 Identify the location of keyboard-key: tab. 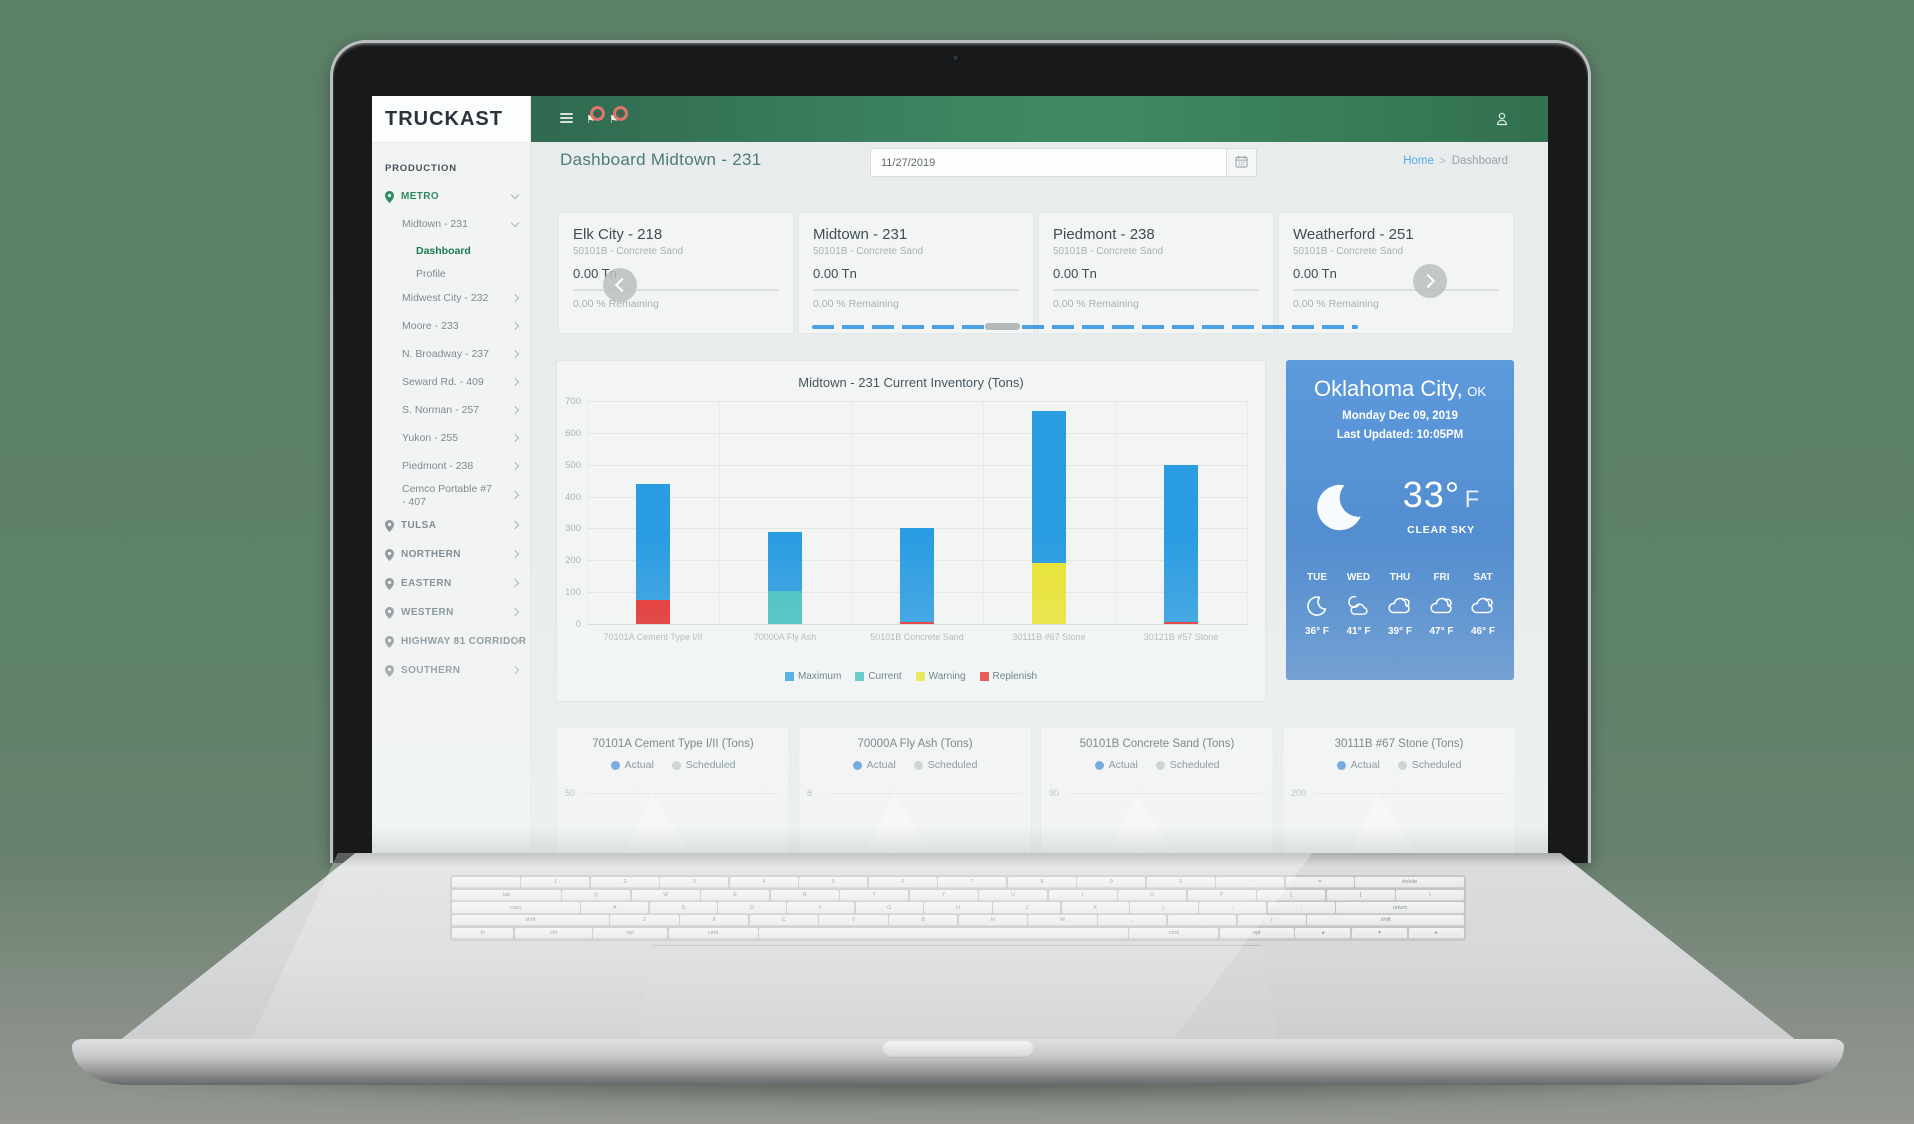
(506, 895).